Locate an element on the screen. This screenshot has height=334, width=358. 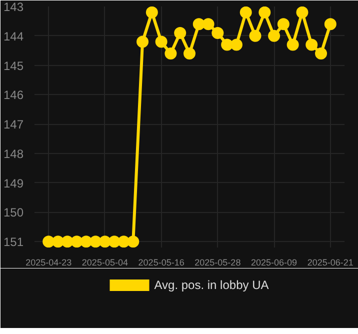
y-tick-label: 143 is located at coordinates (13, 7).